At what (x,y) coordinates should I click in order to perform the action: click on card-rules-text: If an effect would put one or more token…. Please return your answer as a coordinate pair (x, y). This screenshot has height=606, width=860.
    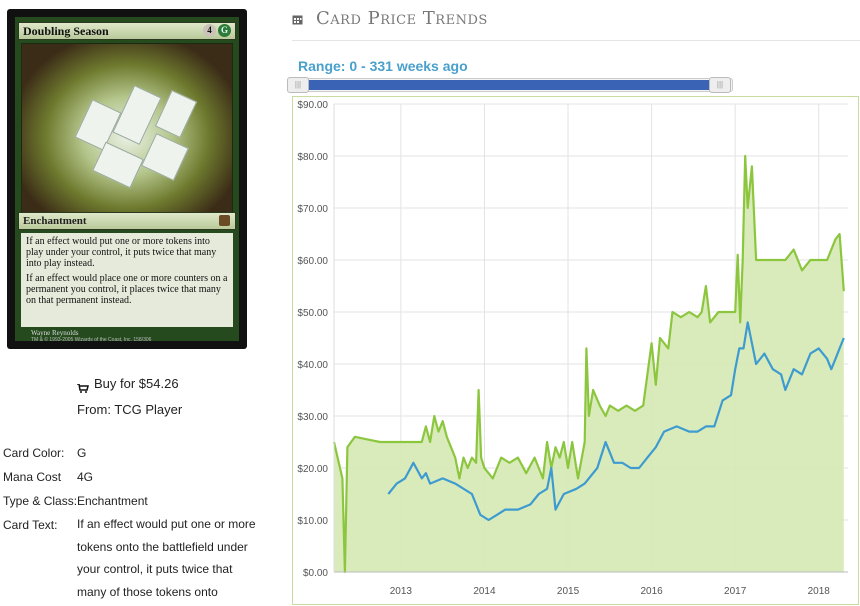
    Looking at the image, I should click on (127, 280).